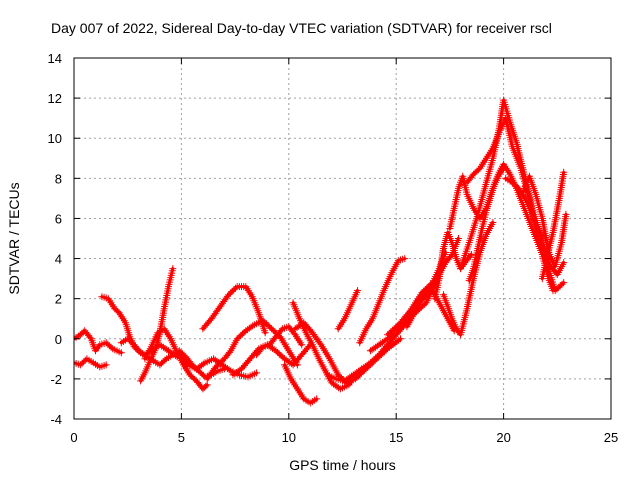  What do you see at coordinates (55, 58) in the screenshot?
I see `y-tick-label: 14` at bounding box center [55, 58].